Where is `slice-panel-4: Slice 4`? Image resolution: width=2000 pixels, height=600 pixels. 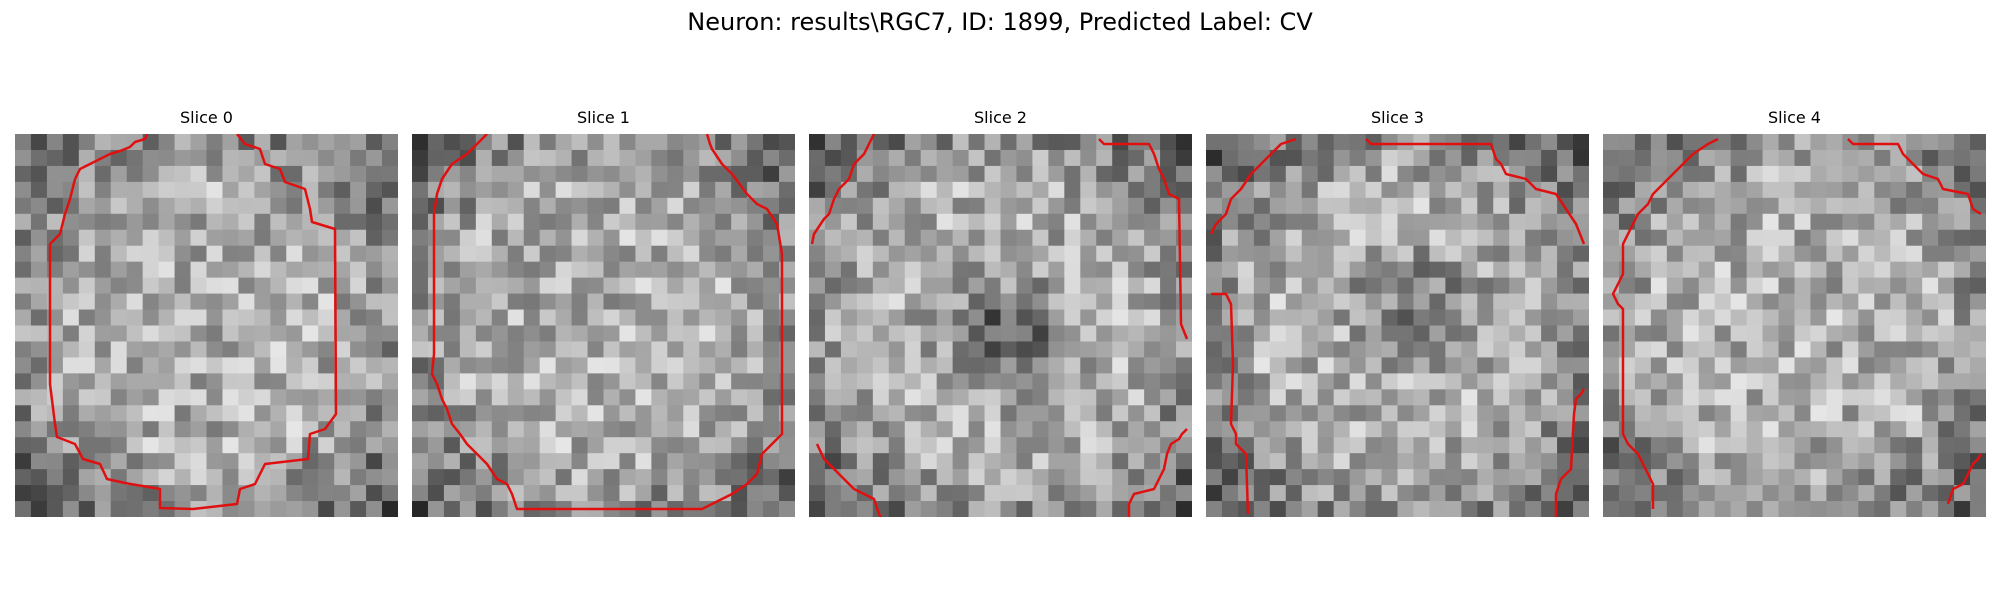 slice-panel-4: Slice 4 is located at coordinates (1794, 312).